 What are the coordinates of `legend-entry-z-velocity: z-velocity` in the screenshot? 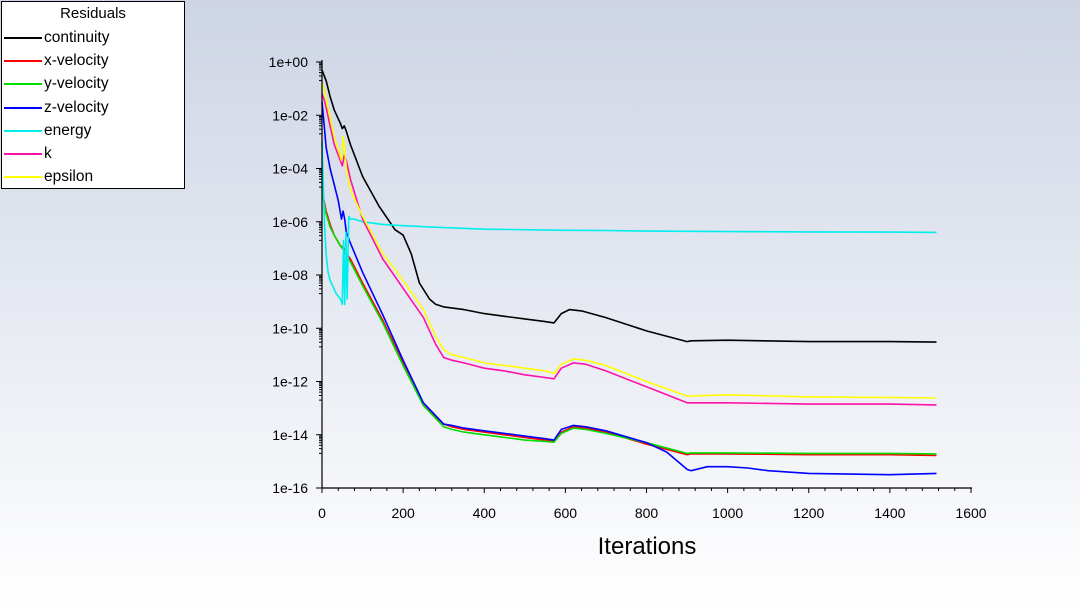 It's located at (93, 107).